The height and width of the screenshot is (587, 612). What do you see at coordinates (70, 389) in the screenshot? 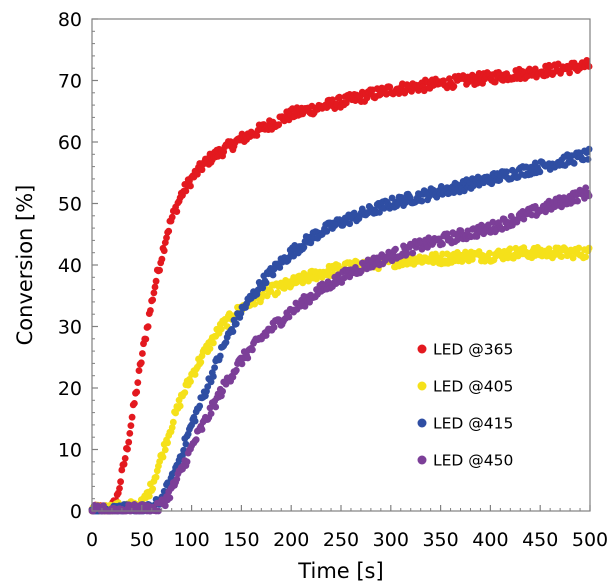
I see `y-tick-label: 20` at bounding box center [70, 389].